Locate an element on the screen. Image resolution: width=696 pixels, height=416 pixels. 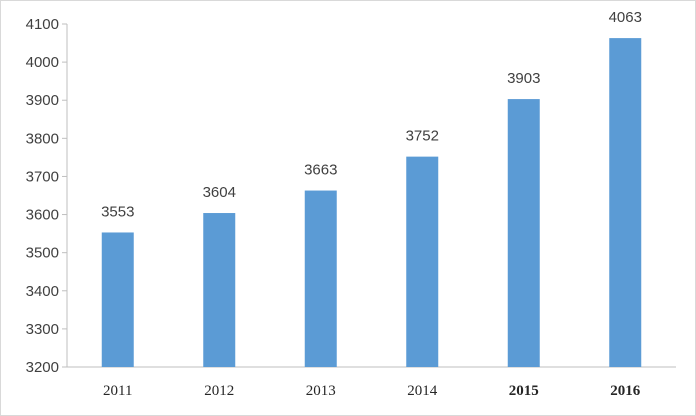
y-tick-label: 3700 is located at coordinates (42, 176).